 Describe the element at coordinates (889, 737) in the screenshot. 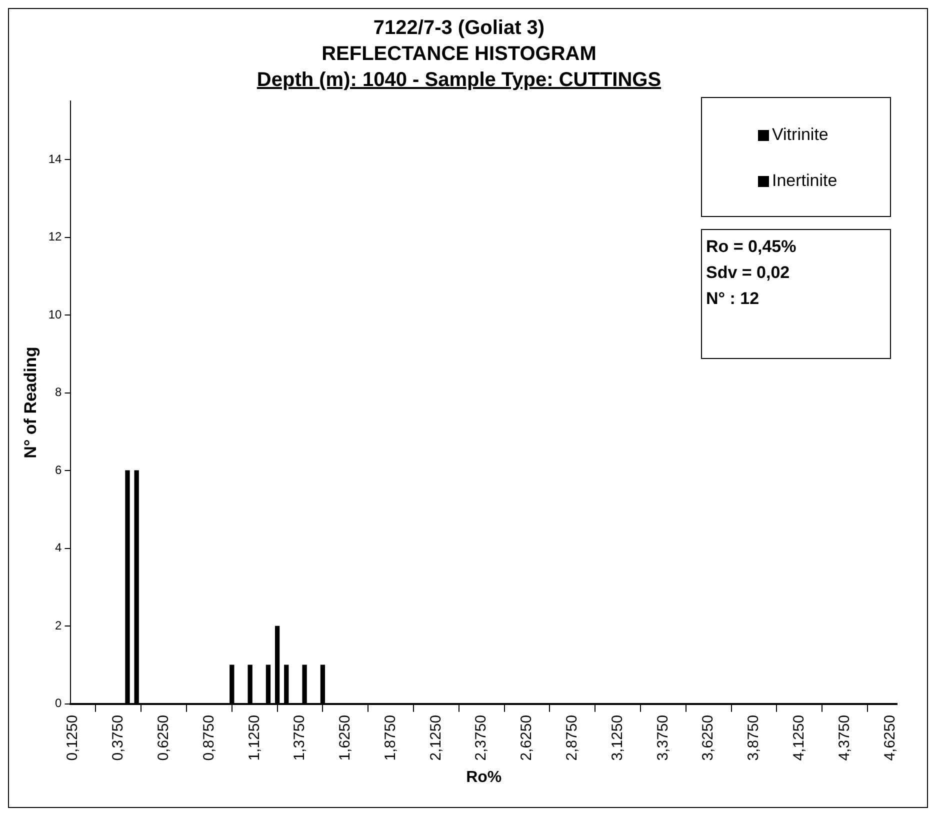

I see `x-tick-label: 4,6250` at that location.